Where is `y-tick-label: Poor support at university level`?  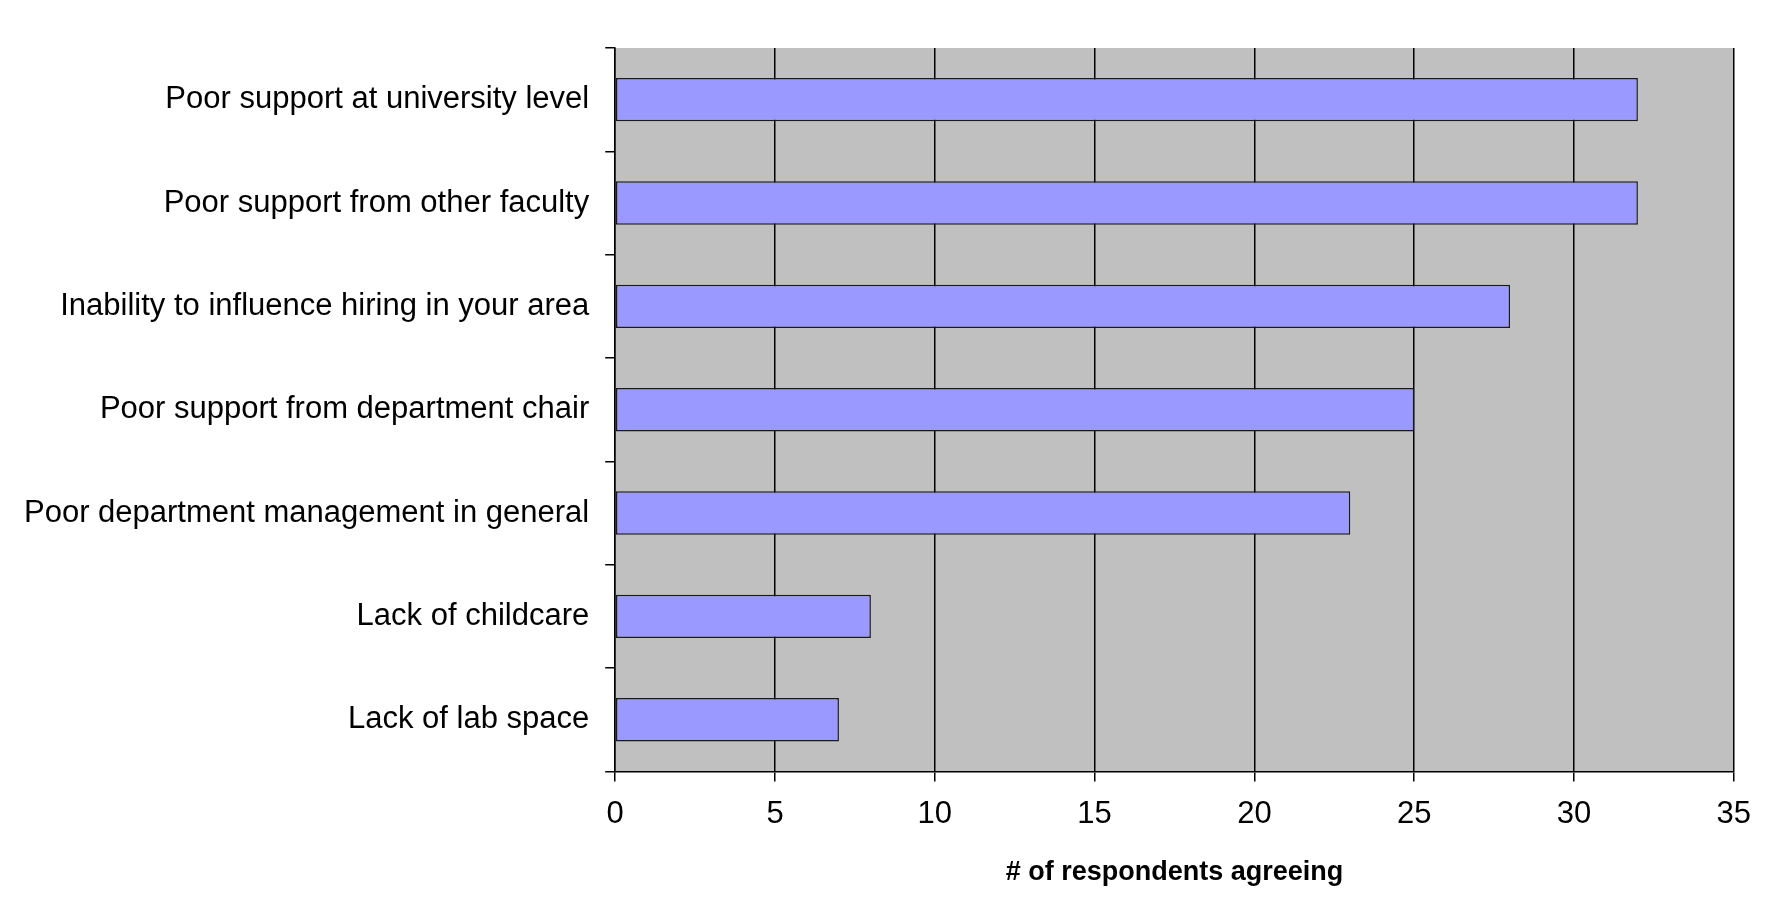
y-tick-label: Poor support at university level is located at coordinates (377, 98).